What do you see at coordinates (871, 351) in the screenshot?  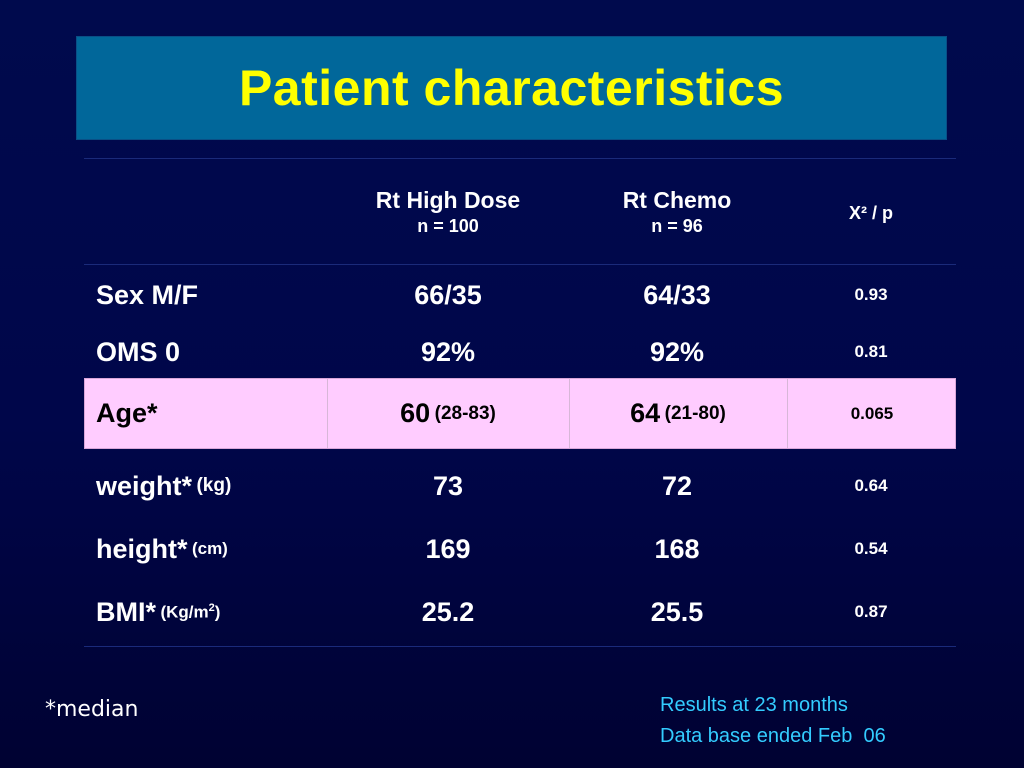 I see `cell-oms-p: 0.81` at bounding box center [871, 351].